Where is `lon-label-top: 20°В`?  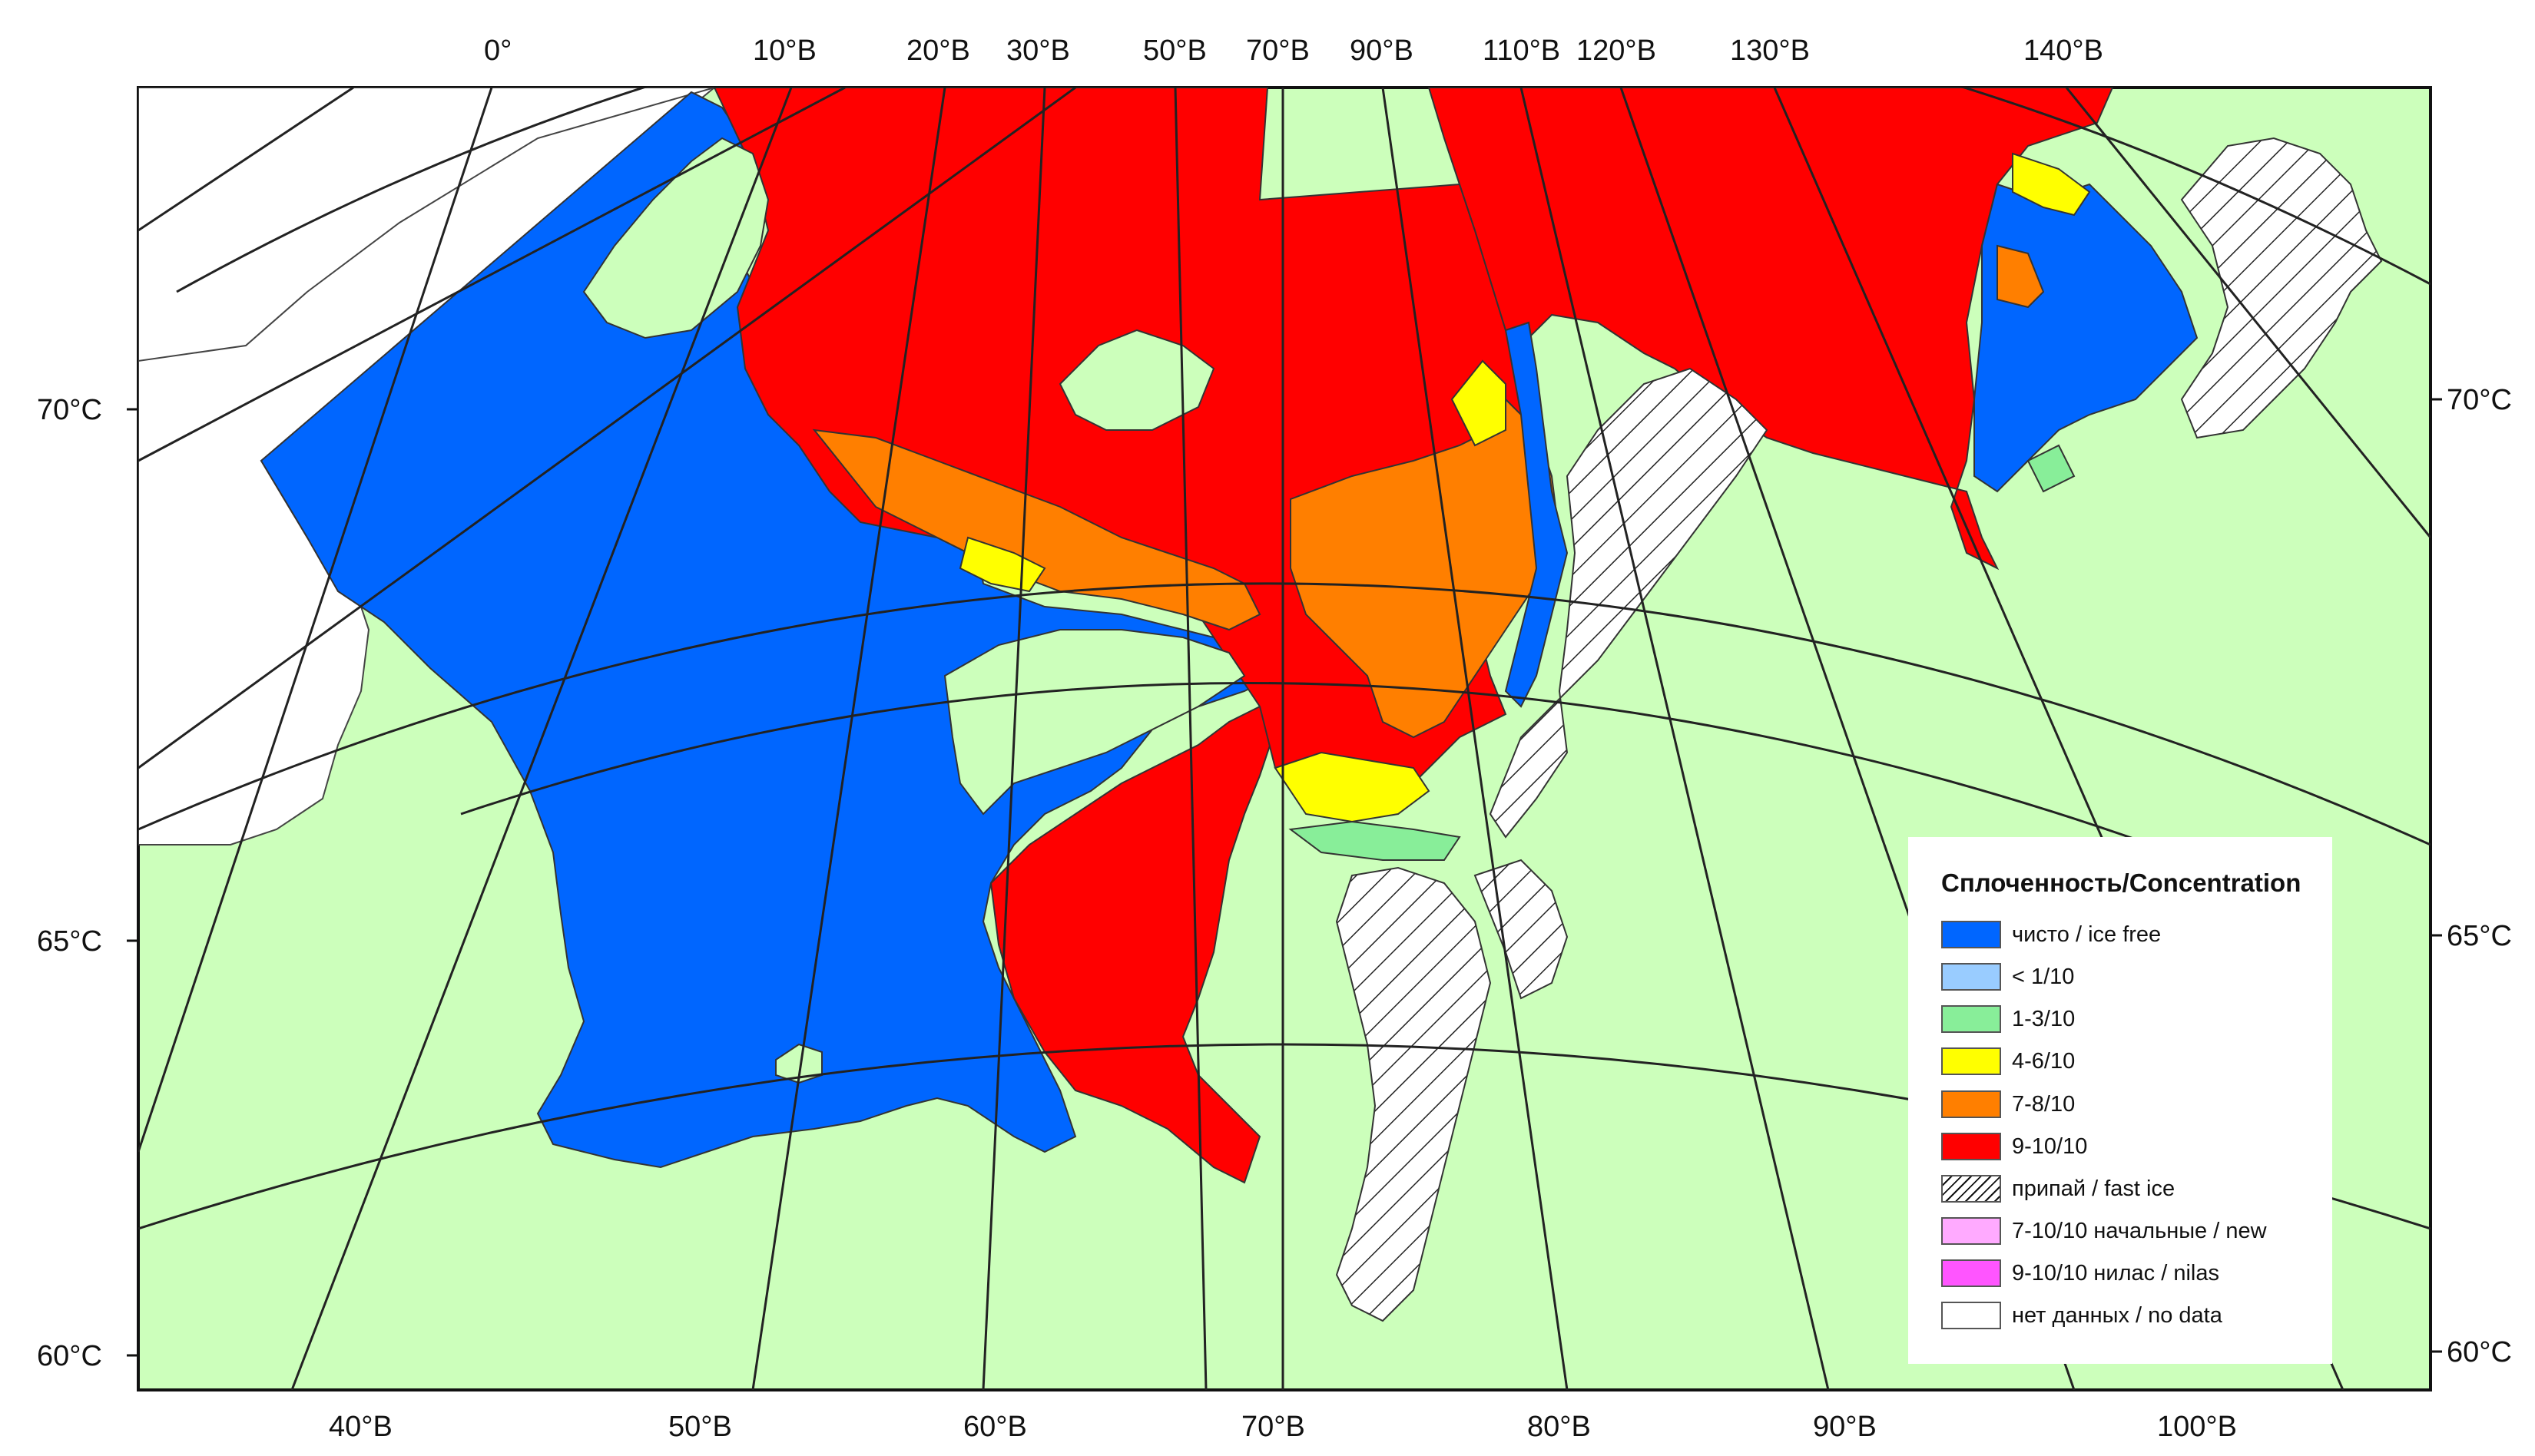
lon-label-top: 20°В is located at coordinates (938, 51).